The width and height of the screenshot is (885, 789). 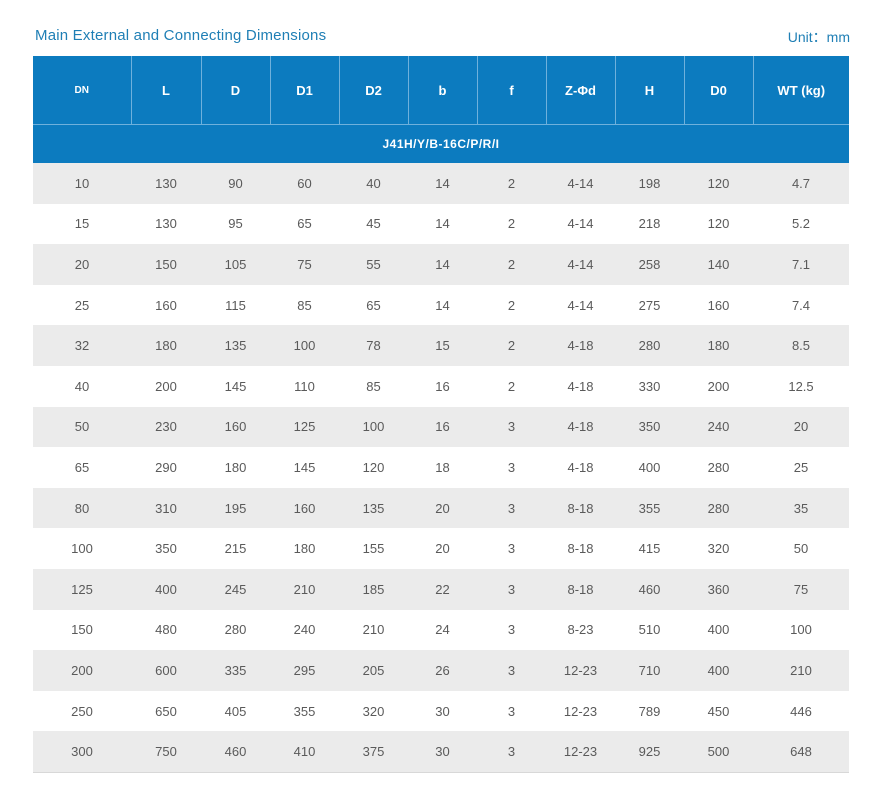 I want to click on table-cell: 24, so click(x=442, y=630).